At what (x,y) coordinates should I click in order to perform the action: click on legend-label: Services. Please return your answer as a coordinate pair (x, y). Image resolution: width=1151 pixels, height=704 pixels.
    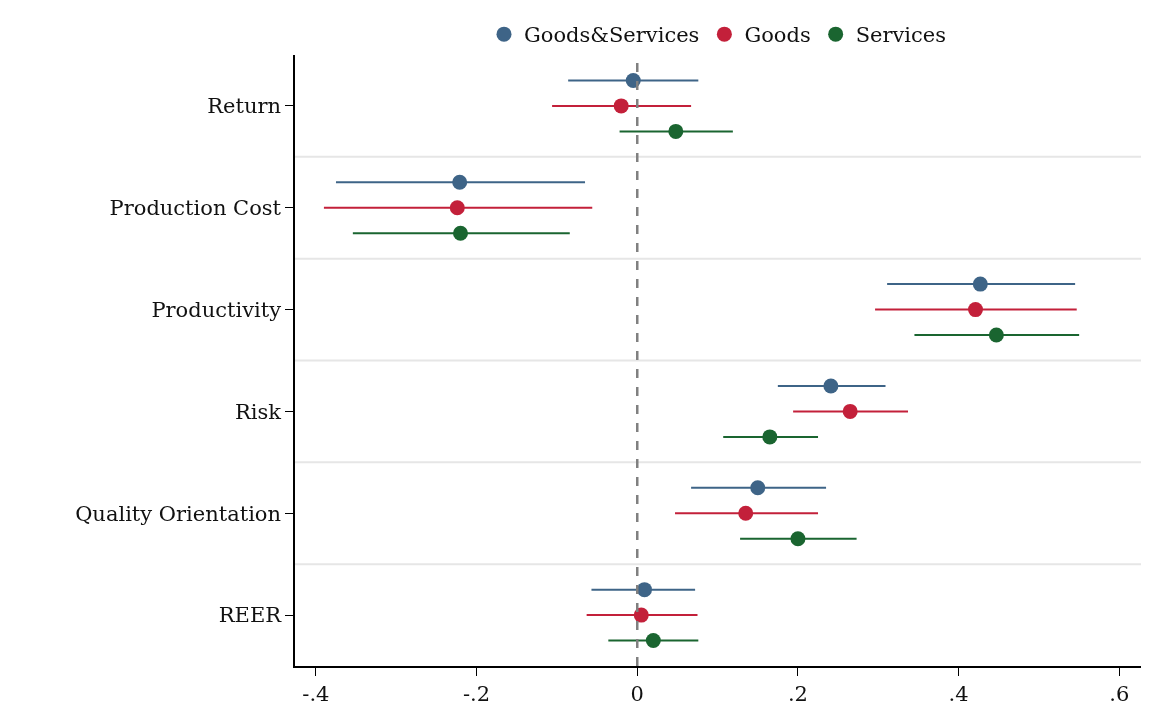
    Looking at the image, I should click on (901, 35).